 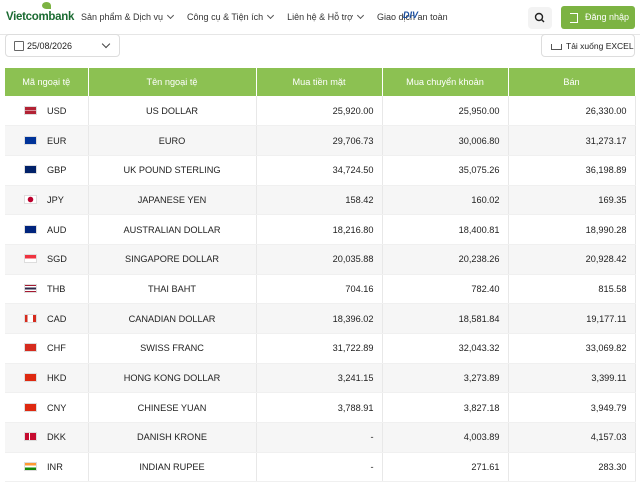 I want to click on column-header: Mua chuyển khoản, so click(x=445, y=82).